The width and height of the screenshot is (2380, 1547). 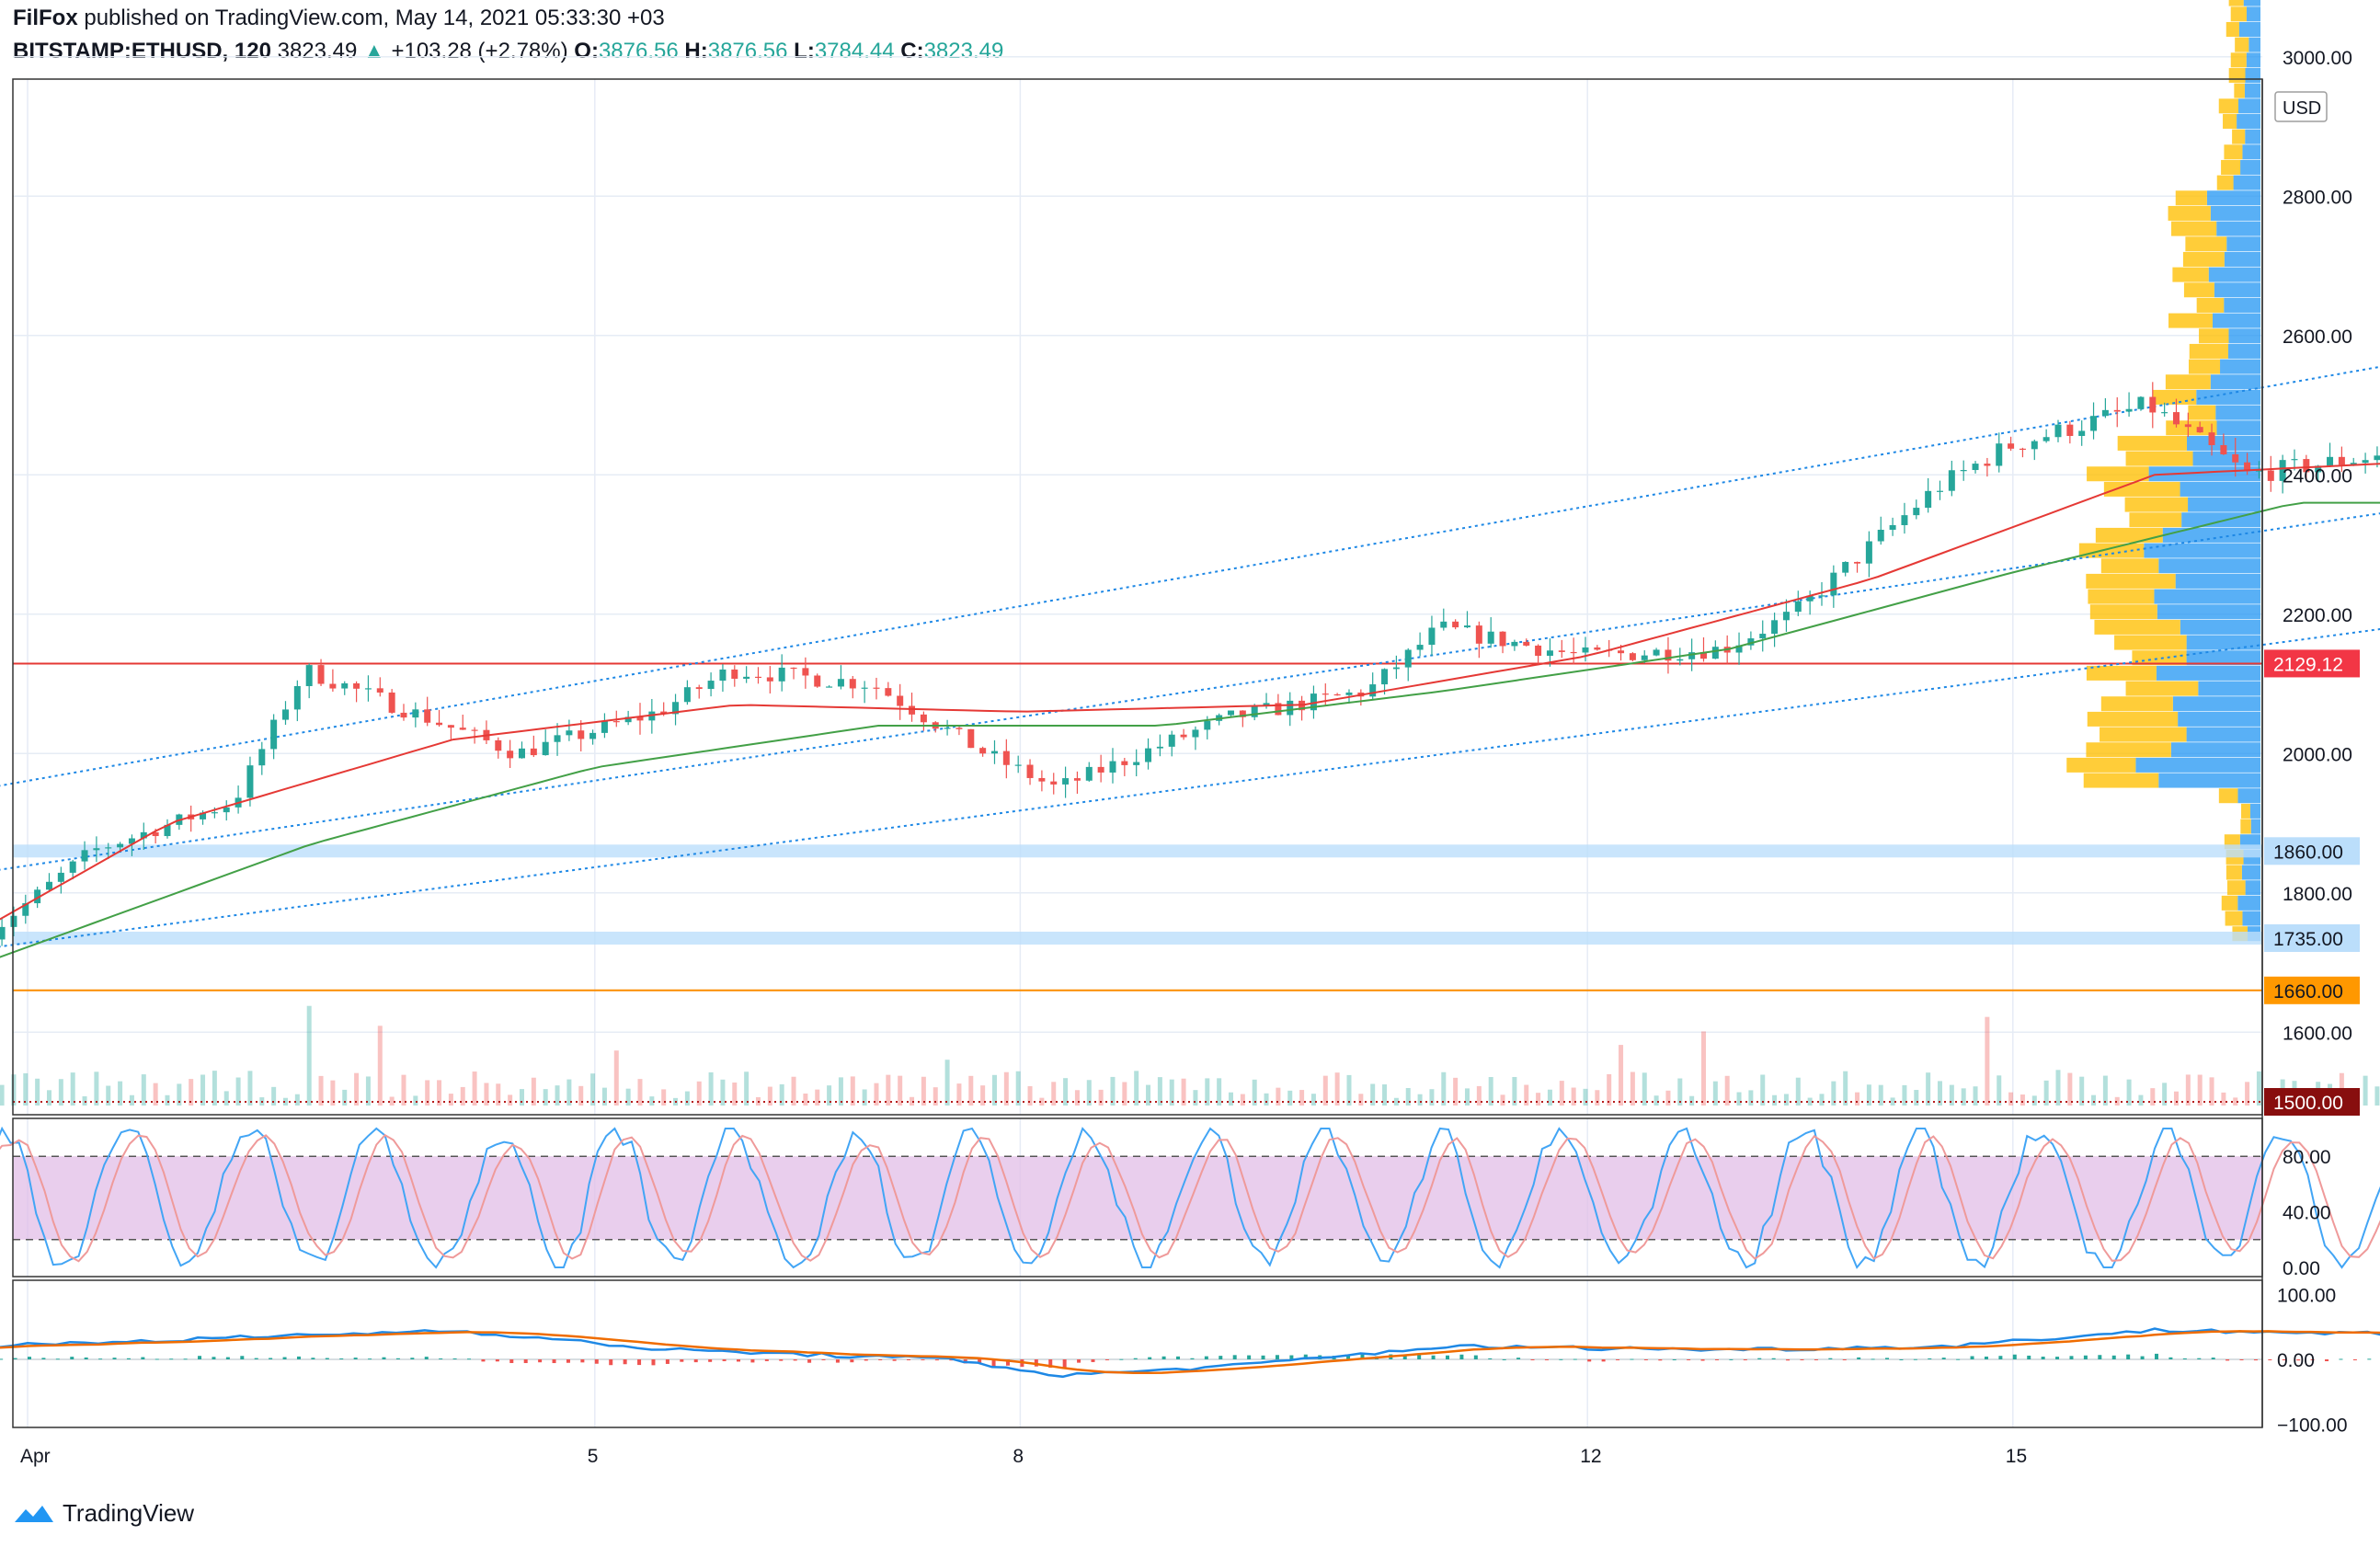 I want to click on symbol-name: BITSTAMP:ETHUSD, 120, so click(x=142, y=51).